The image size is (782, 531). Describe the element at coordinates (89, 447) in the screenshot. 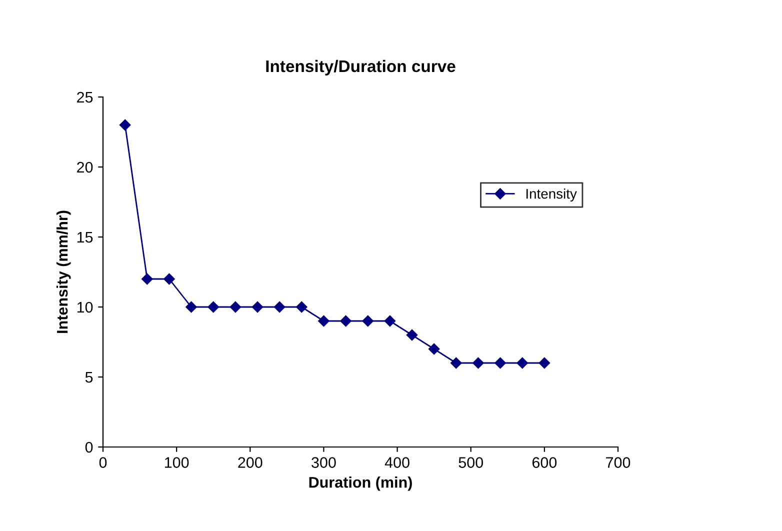

I see `y-tick-label: 0` at that location.